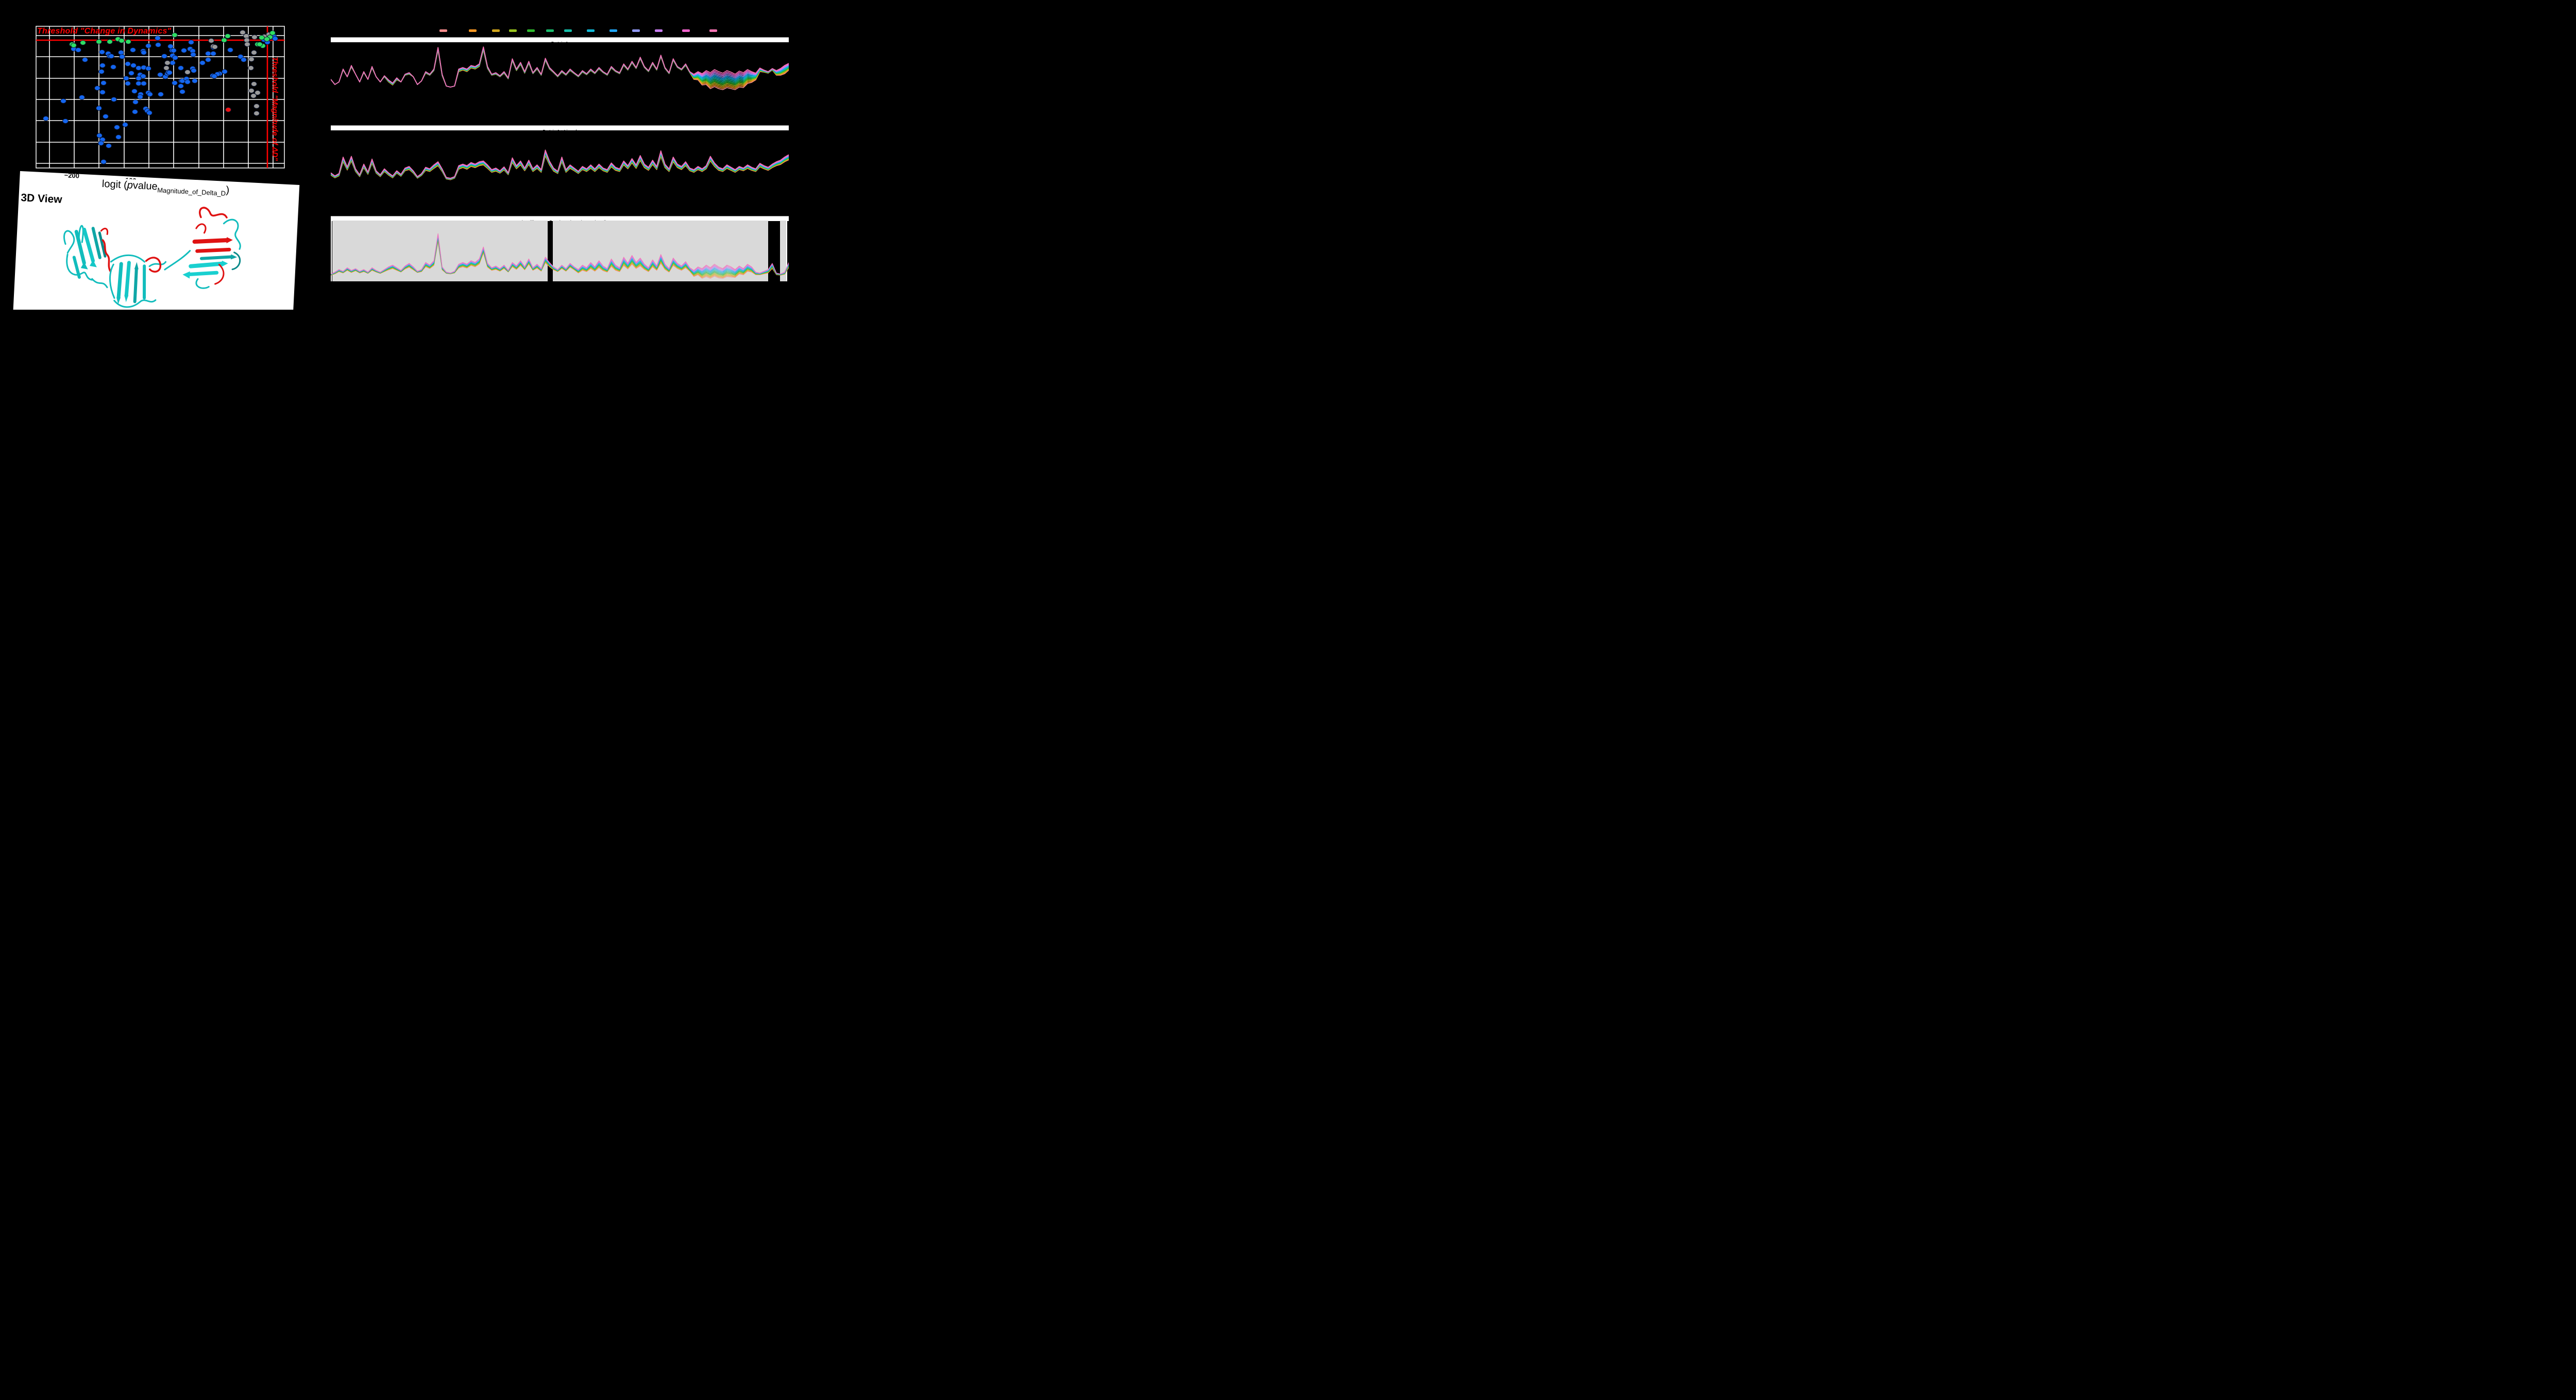  What do you see at coordinates (560, 83) in the screenshot?
I see `chart-protein-a` at bounding box center [560, 83].